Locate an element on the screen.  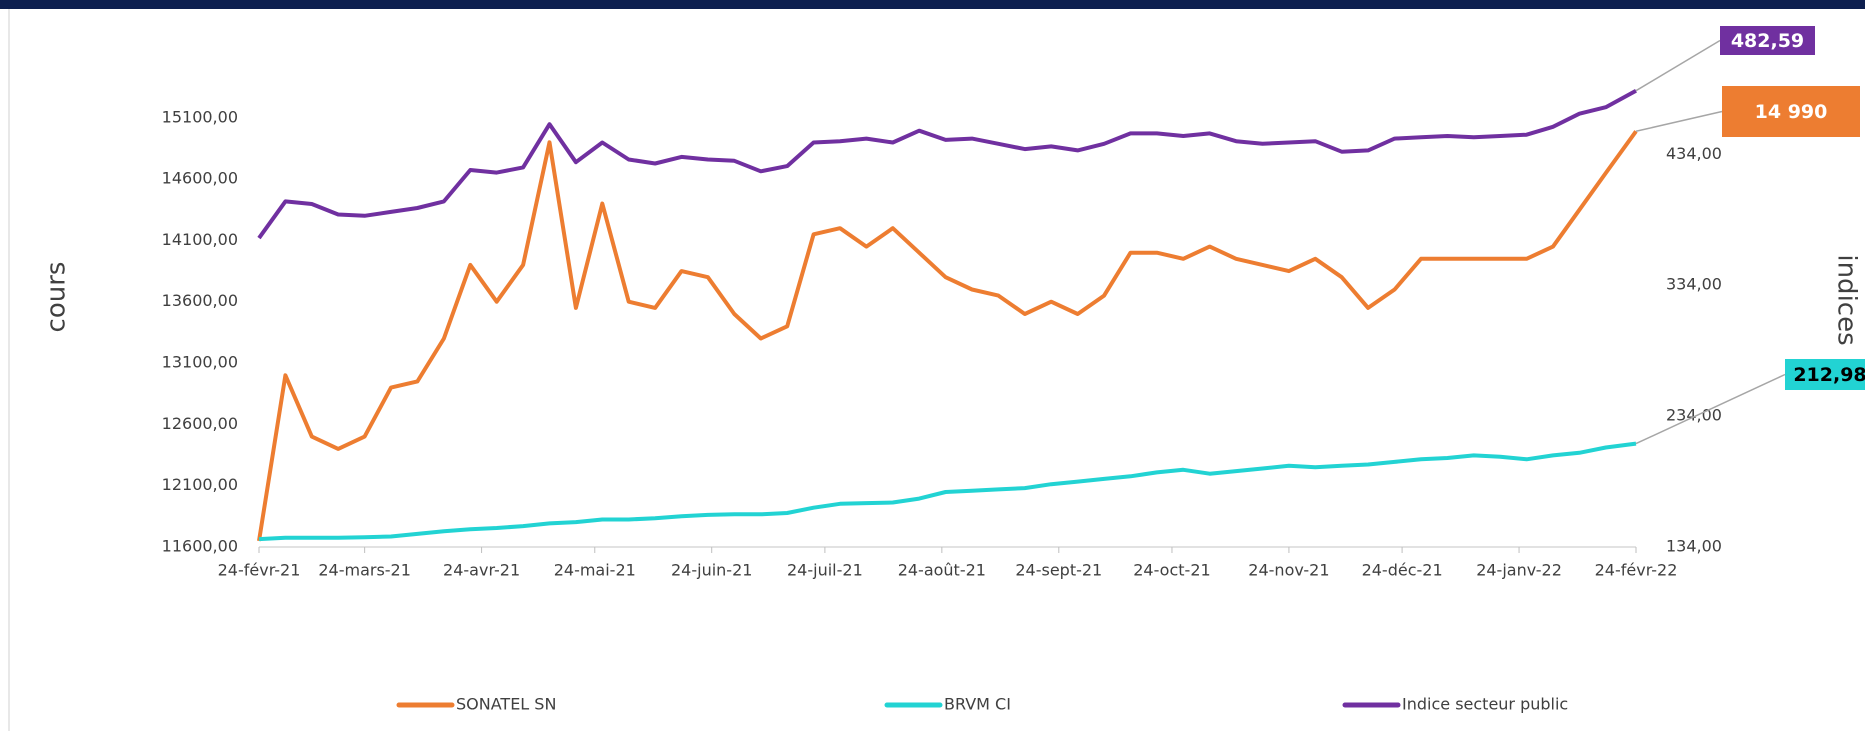
series-line is located at coordinates (947, 491).